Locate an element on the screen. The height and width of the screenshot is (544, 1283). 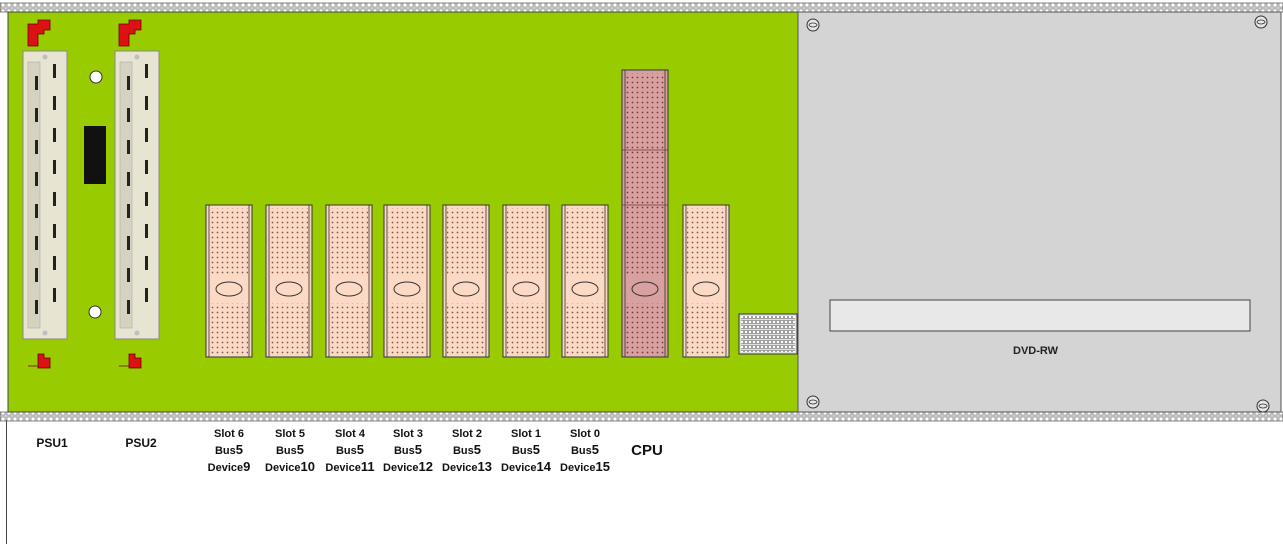
psu2-latch-top is located at coordinates (130, 33).